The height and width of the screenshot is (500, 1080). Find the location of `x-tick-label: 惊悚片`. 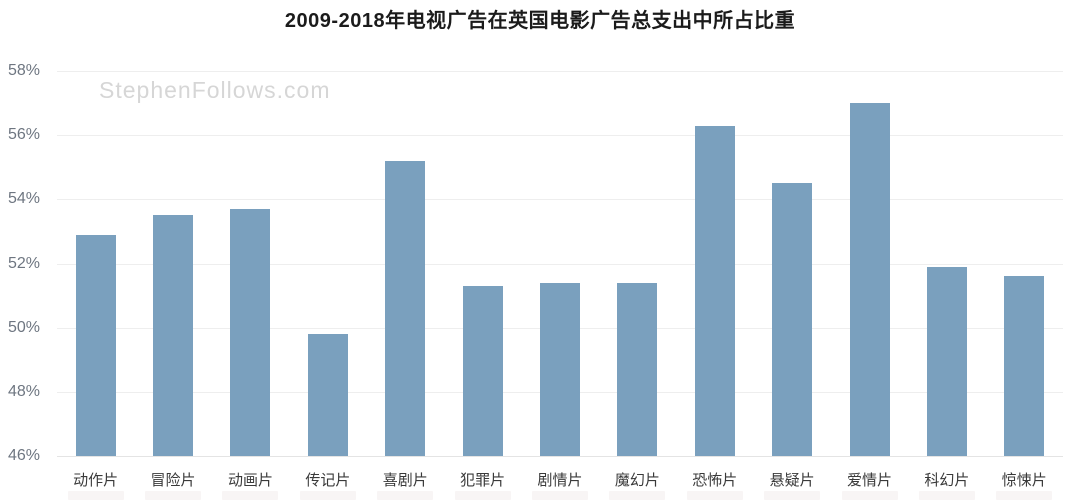

x-tick-label: 惊悚片 is located at coordinates (1024, 480).